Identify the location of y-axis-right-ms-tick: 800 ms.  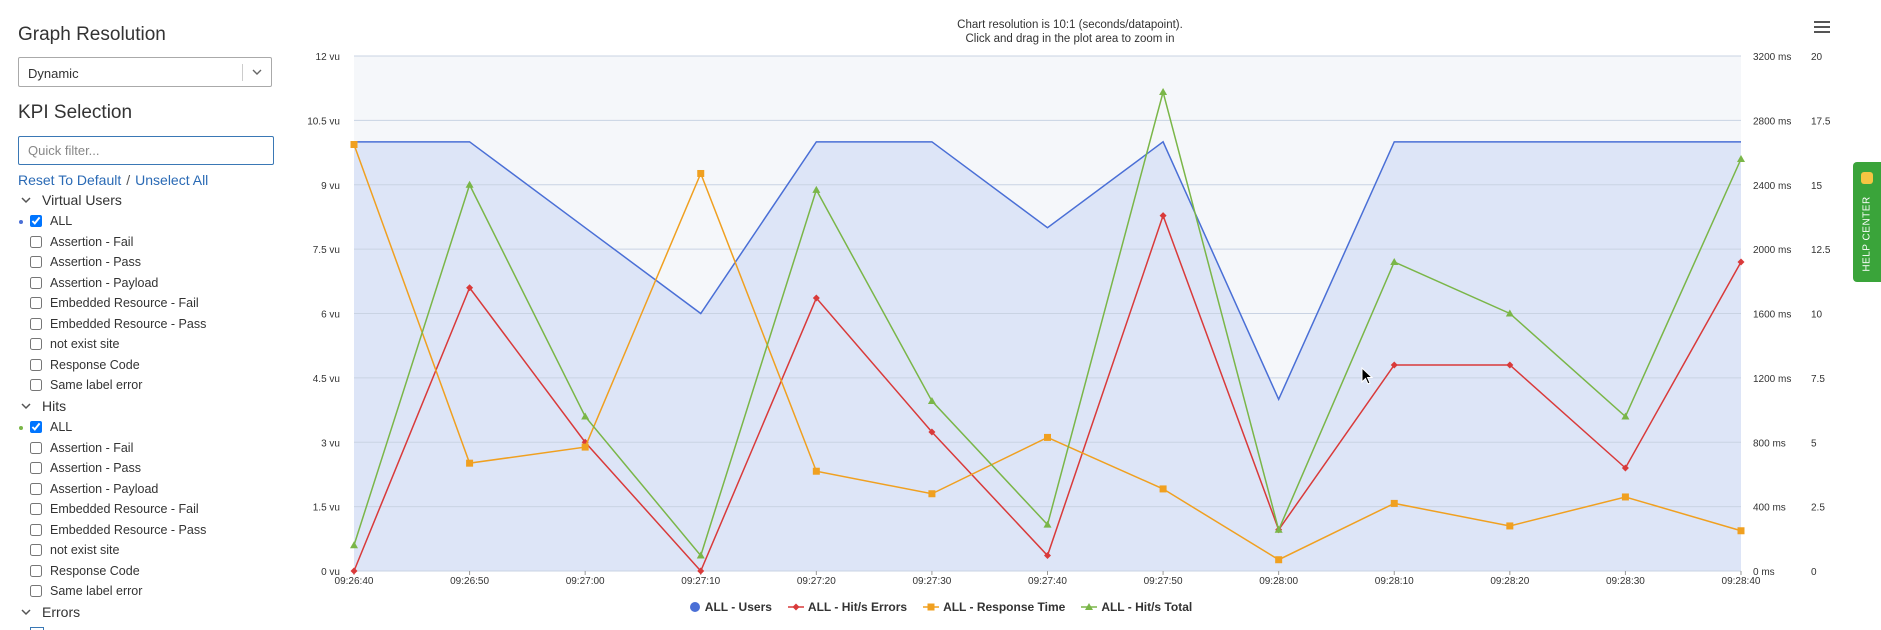
(1769, 443).